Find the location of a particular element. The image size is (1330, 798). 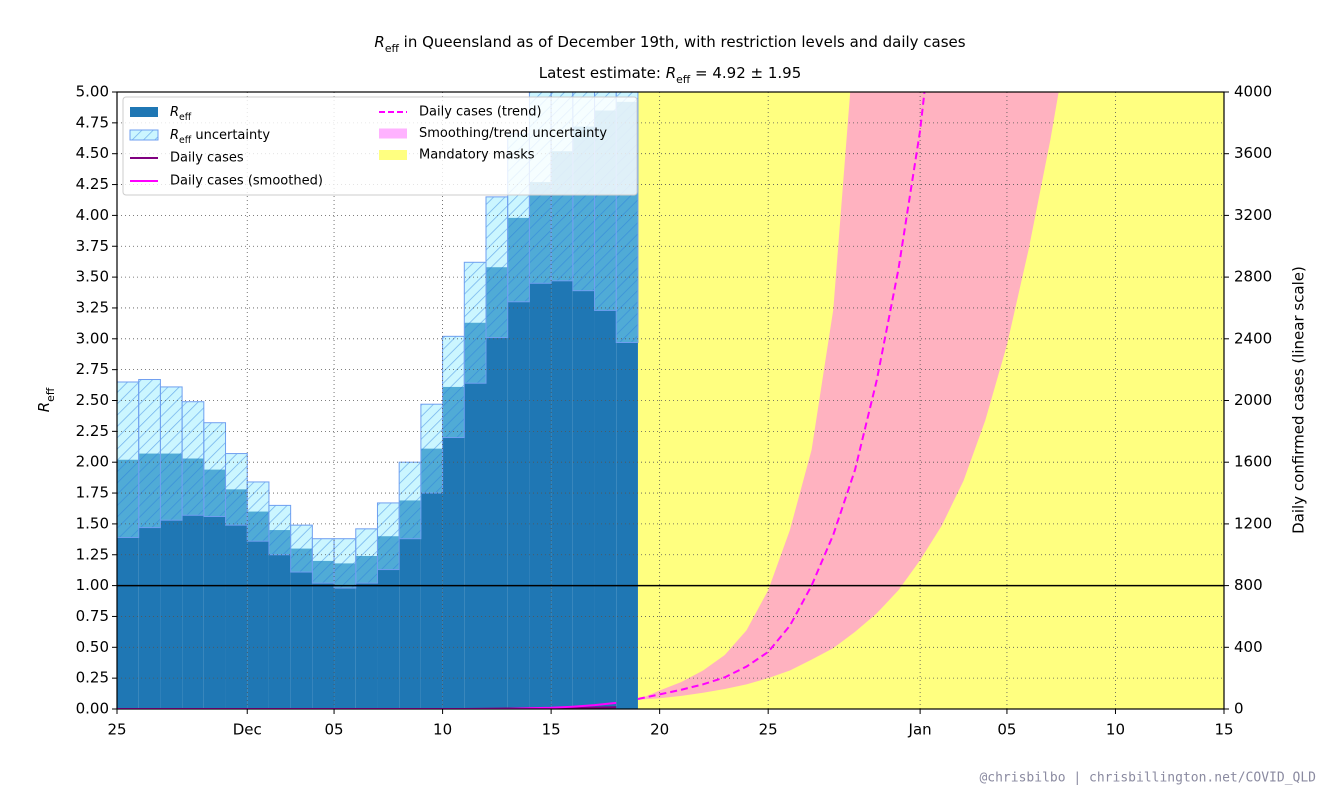

x-tick-label: Dec is located at coordinates (247, 730).